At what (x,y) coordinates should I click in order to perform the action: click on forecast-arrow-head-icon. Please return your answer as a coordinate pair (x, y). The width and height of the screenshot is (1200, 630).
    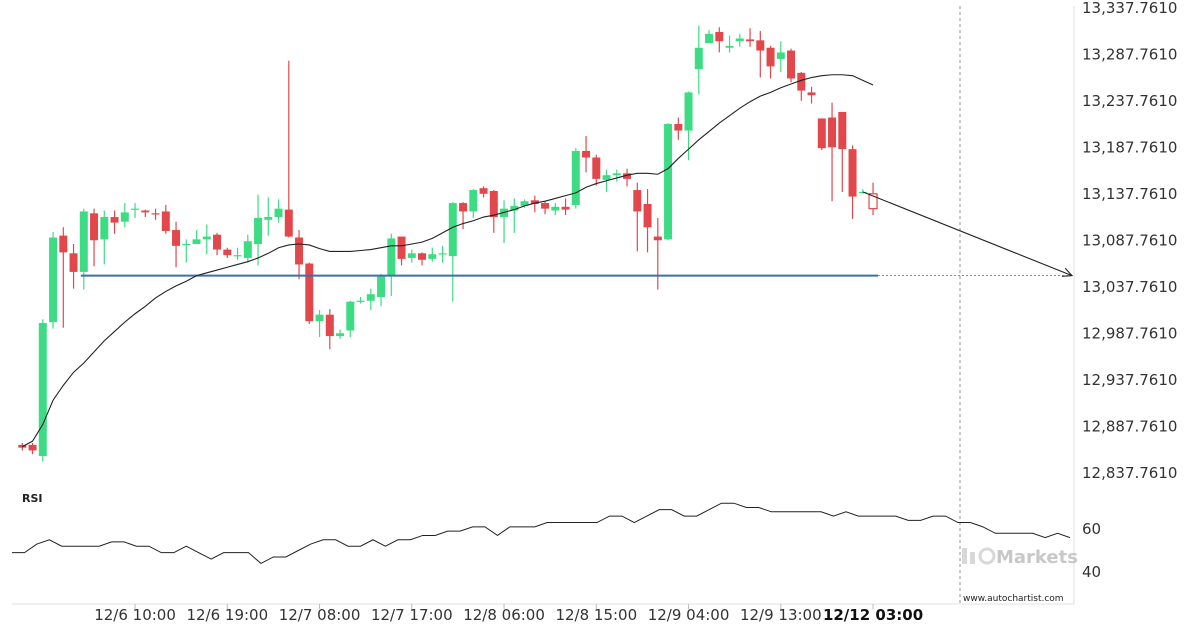
    Looking at the image, I should click on (1067, 272).